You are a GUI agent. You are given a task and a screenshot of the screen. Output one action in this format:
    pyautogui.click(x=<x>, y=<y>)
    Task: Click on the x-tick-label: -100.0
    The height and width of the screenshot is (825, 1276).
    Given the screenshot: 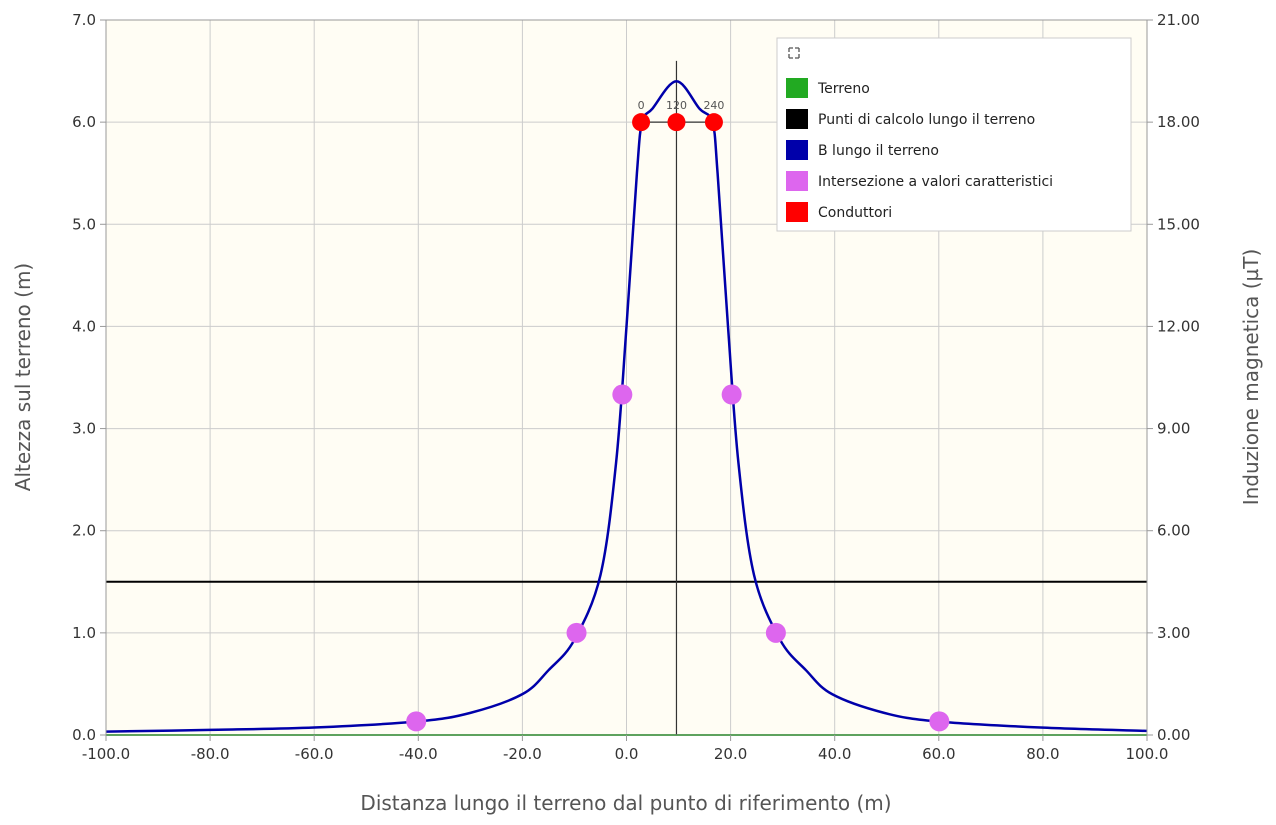 What is the action you would take?
    pyautogui.click(x=106, y=754)
    